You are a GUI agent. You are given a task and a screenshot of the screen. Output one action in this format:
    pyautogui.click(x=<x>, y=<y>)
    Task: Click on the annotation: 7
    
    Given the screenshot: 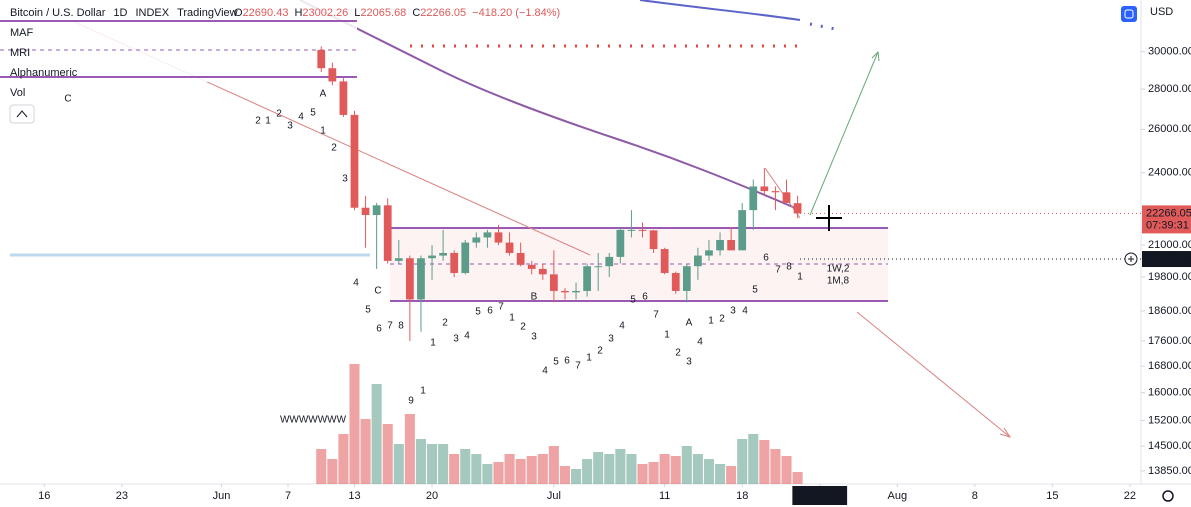 What is the action you would take?
    pyautogui.click(x=778, y=270)
    